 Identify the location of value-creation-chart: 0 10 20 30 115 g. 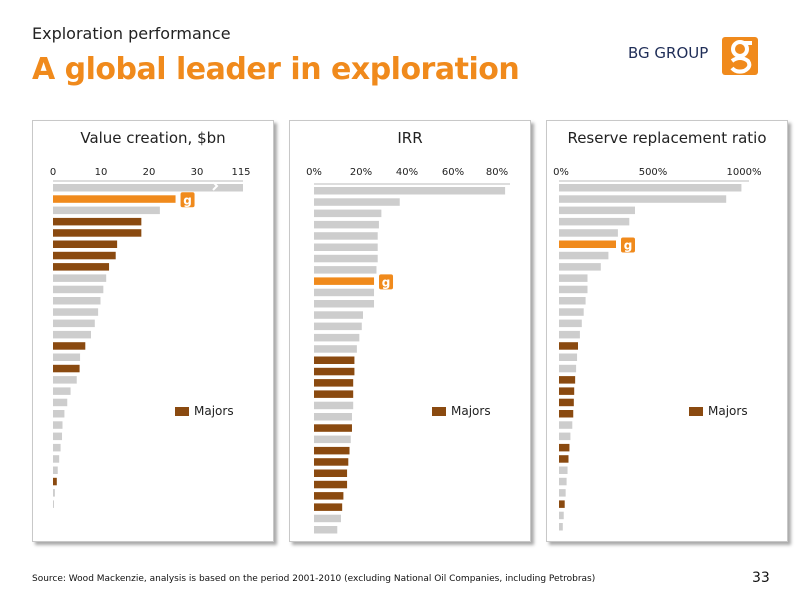
(150, 337).